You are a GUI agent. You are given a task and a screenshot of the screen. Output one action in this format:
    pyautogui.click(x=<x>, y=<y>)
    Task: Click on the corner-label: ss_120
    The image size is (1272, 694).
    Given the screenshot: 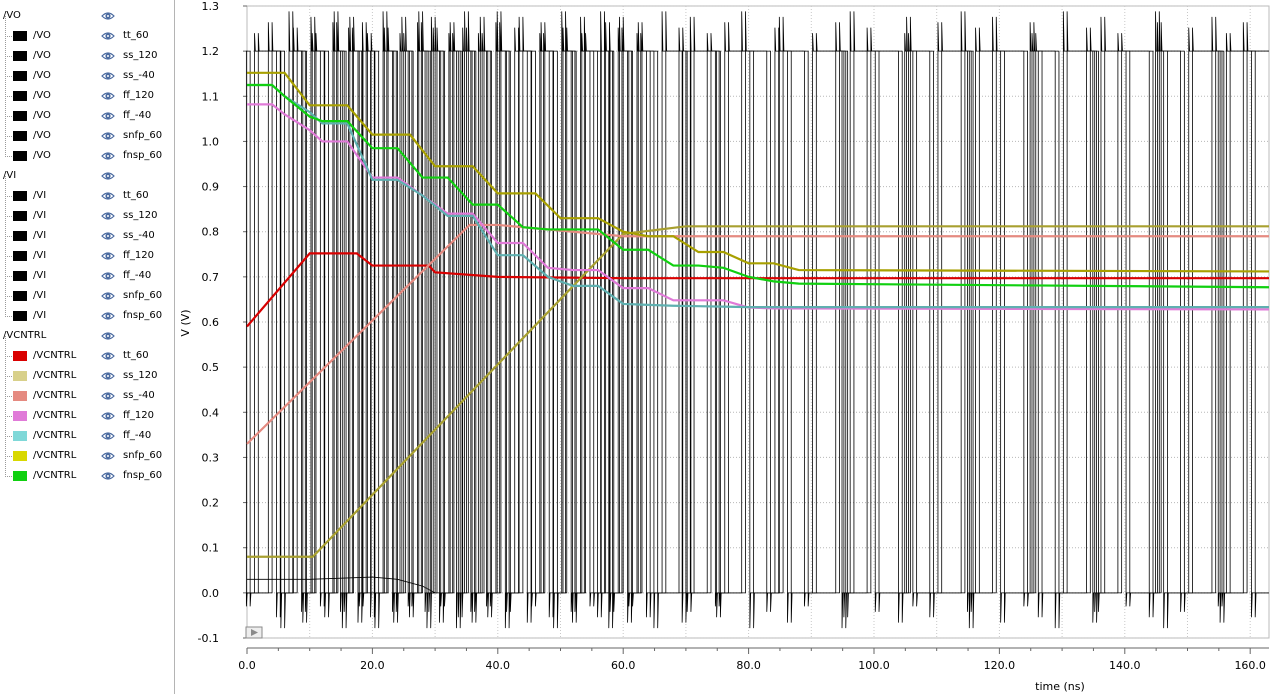 What is the action you would take?
    pyautogui.click(x=140, y=215)
    